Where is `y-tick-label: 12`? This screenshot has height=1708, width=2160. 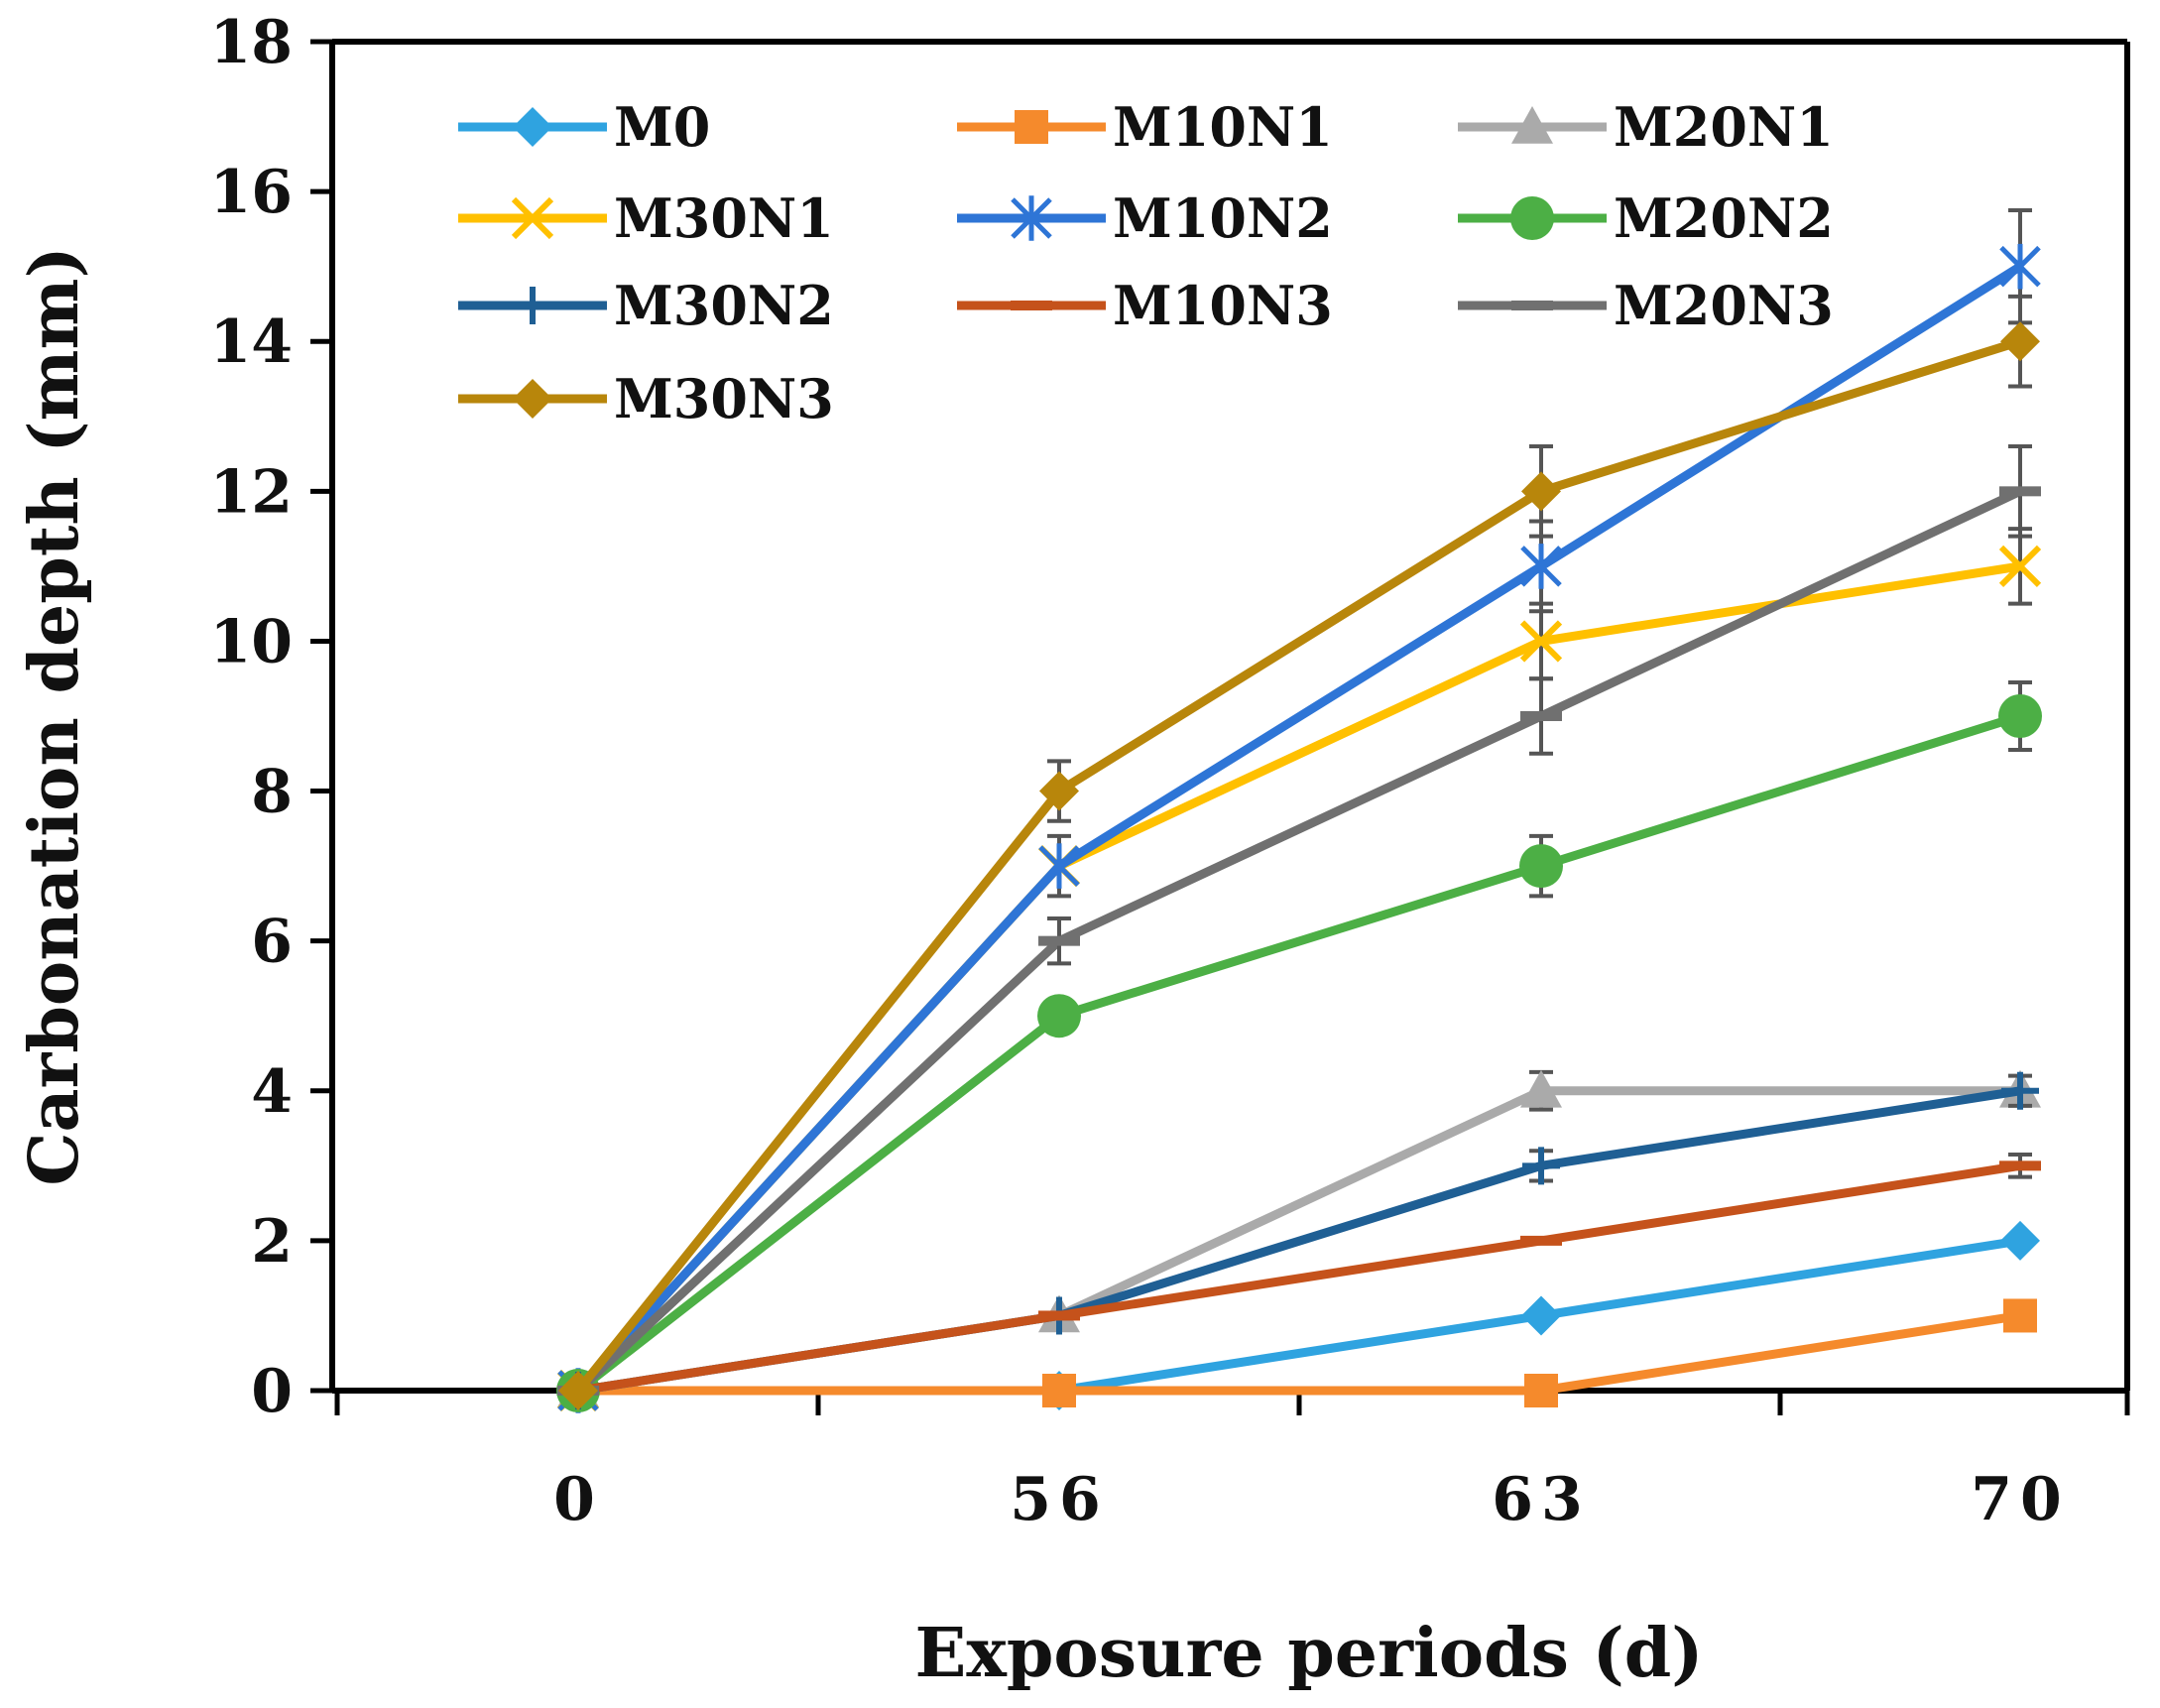 y-tick-label: 12 is located at coordinates (252, 492).